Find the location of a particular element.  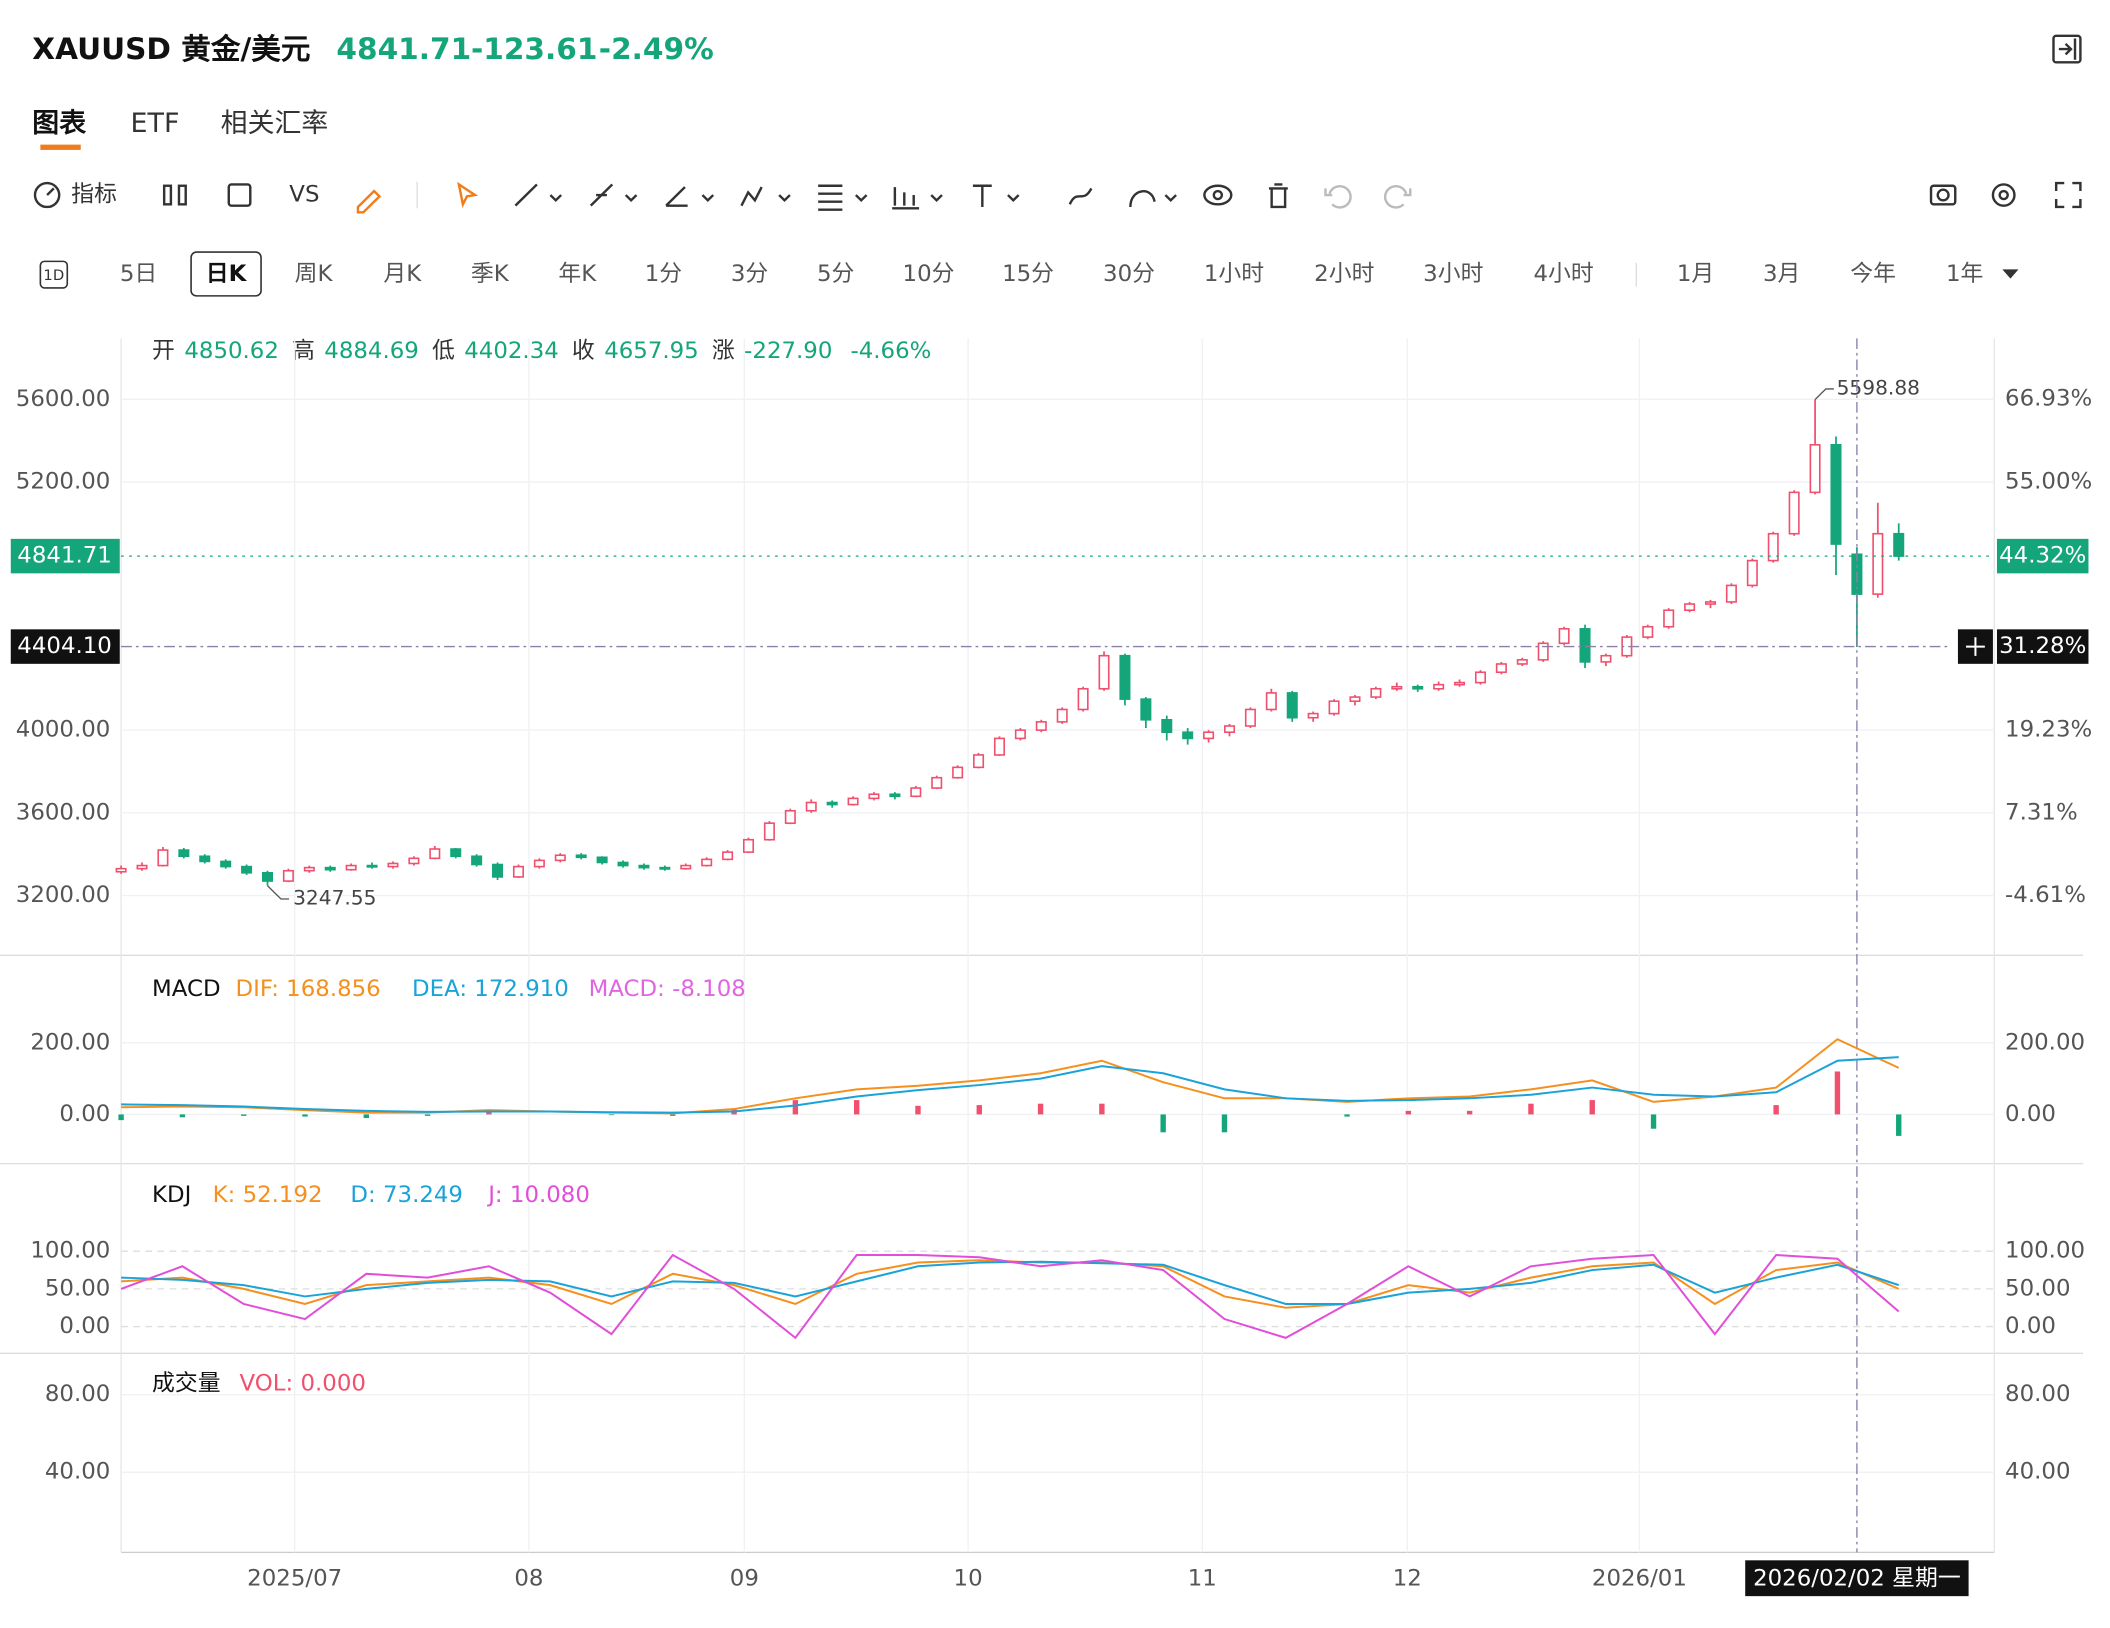

dropdown-arrow is located at coordinates (2010, 274).